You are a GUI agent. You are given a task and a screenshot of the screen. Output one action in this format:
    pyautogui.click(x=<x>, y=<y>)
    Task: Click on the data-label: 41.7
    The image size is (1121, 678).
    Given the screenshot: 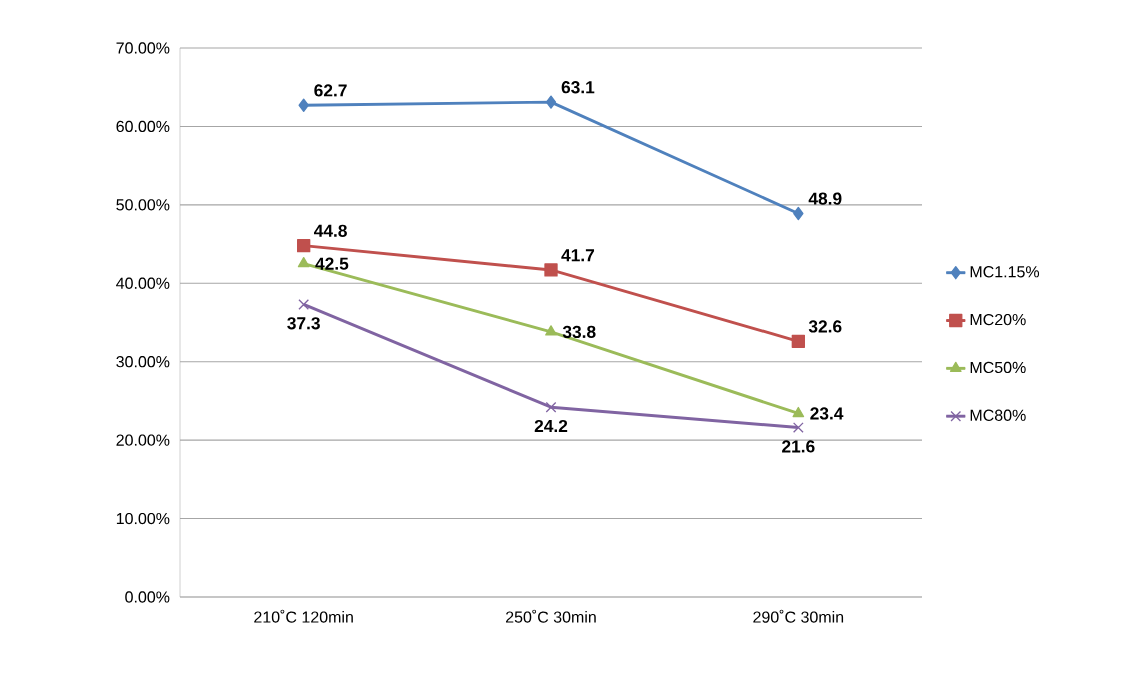 What is the action you would take?
    pyautogui.click(x=578, y=255)
    